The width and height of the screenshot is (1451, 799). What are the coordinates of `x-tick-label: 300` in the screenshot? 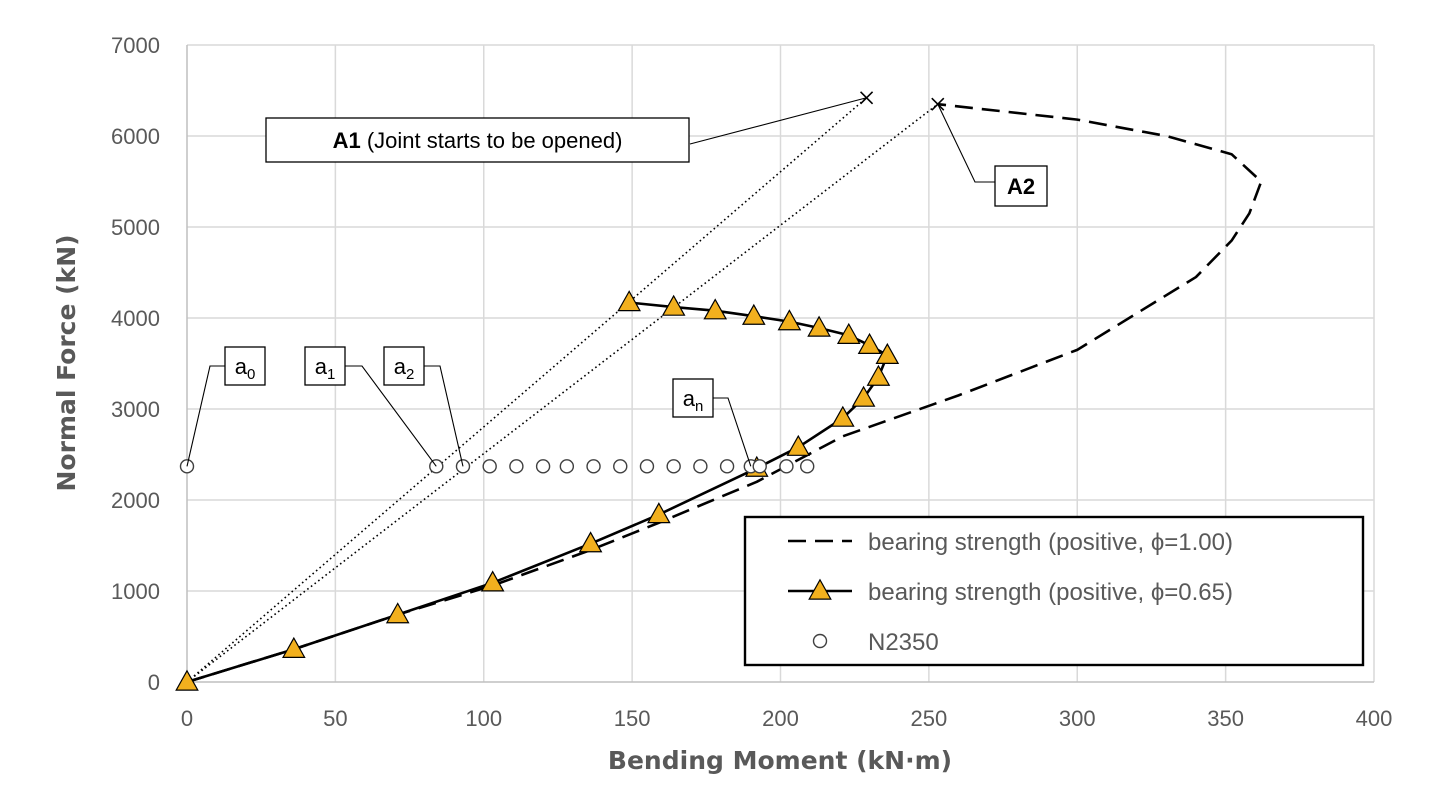 It's located at (1077, 718).